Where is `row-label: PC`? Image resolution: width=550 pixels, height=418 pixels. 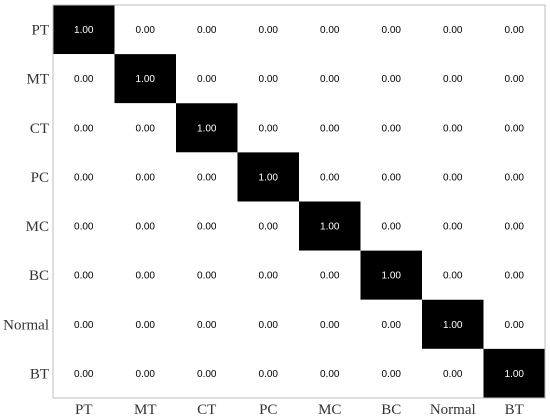
row-label: PC is located at coordinates (40, 178).